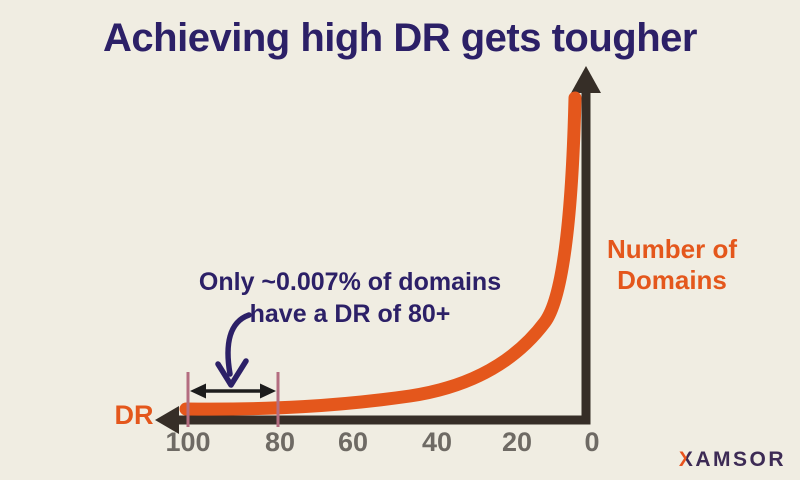 The height and width of the screenshot is (480, 800). What do you see at coordinates (687, 459) in the screenshot?
I see `xamsor-logo-x-mark: X` at bounding box center [687, 459].